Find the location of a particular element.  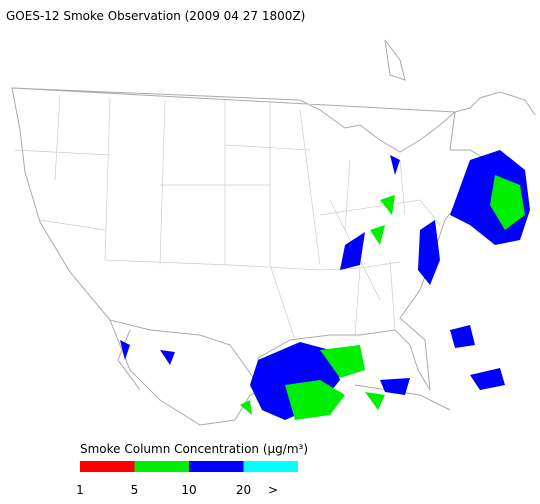

colorbar is located at coordinates (189, 466).